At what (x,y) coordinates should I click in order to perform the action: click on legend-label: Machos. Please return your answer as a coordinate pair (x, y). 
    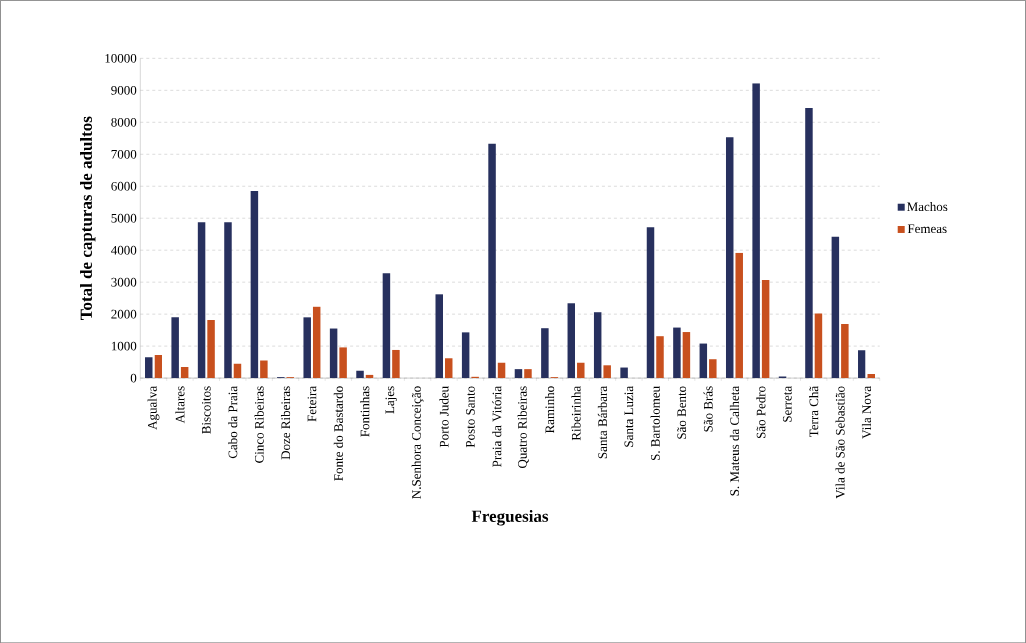
    Looking at the image, I should click on (927, 206).